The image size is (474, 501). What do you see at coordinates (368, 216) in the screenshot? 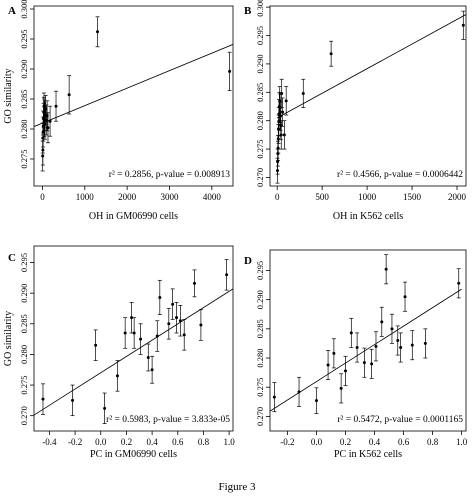
I see `x-axis-label: OH in K562 cells` at bounding box center [368, 216].